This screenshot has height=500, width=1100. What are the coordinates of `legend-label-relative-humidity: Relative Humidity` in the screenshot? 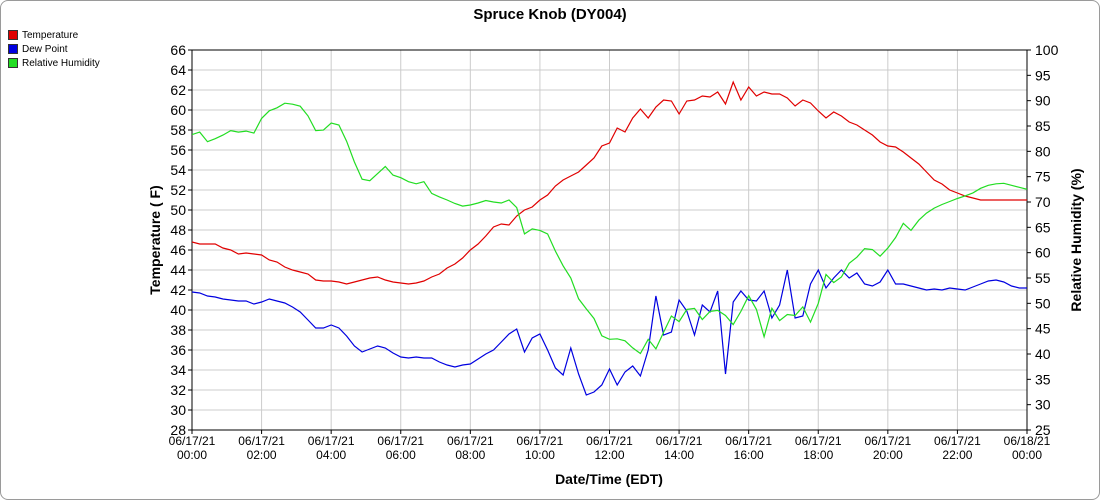 It's located at (61, 63).